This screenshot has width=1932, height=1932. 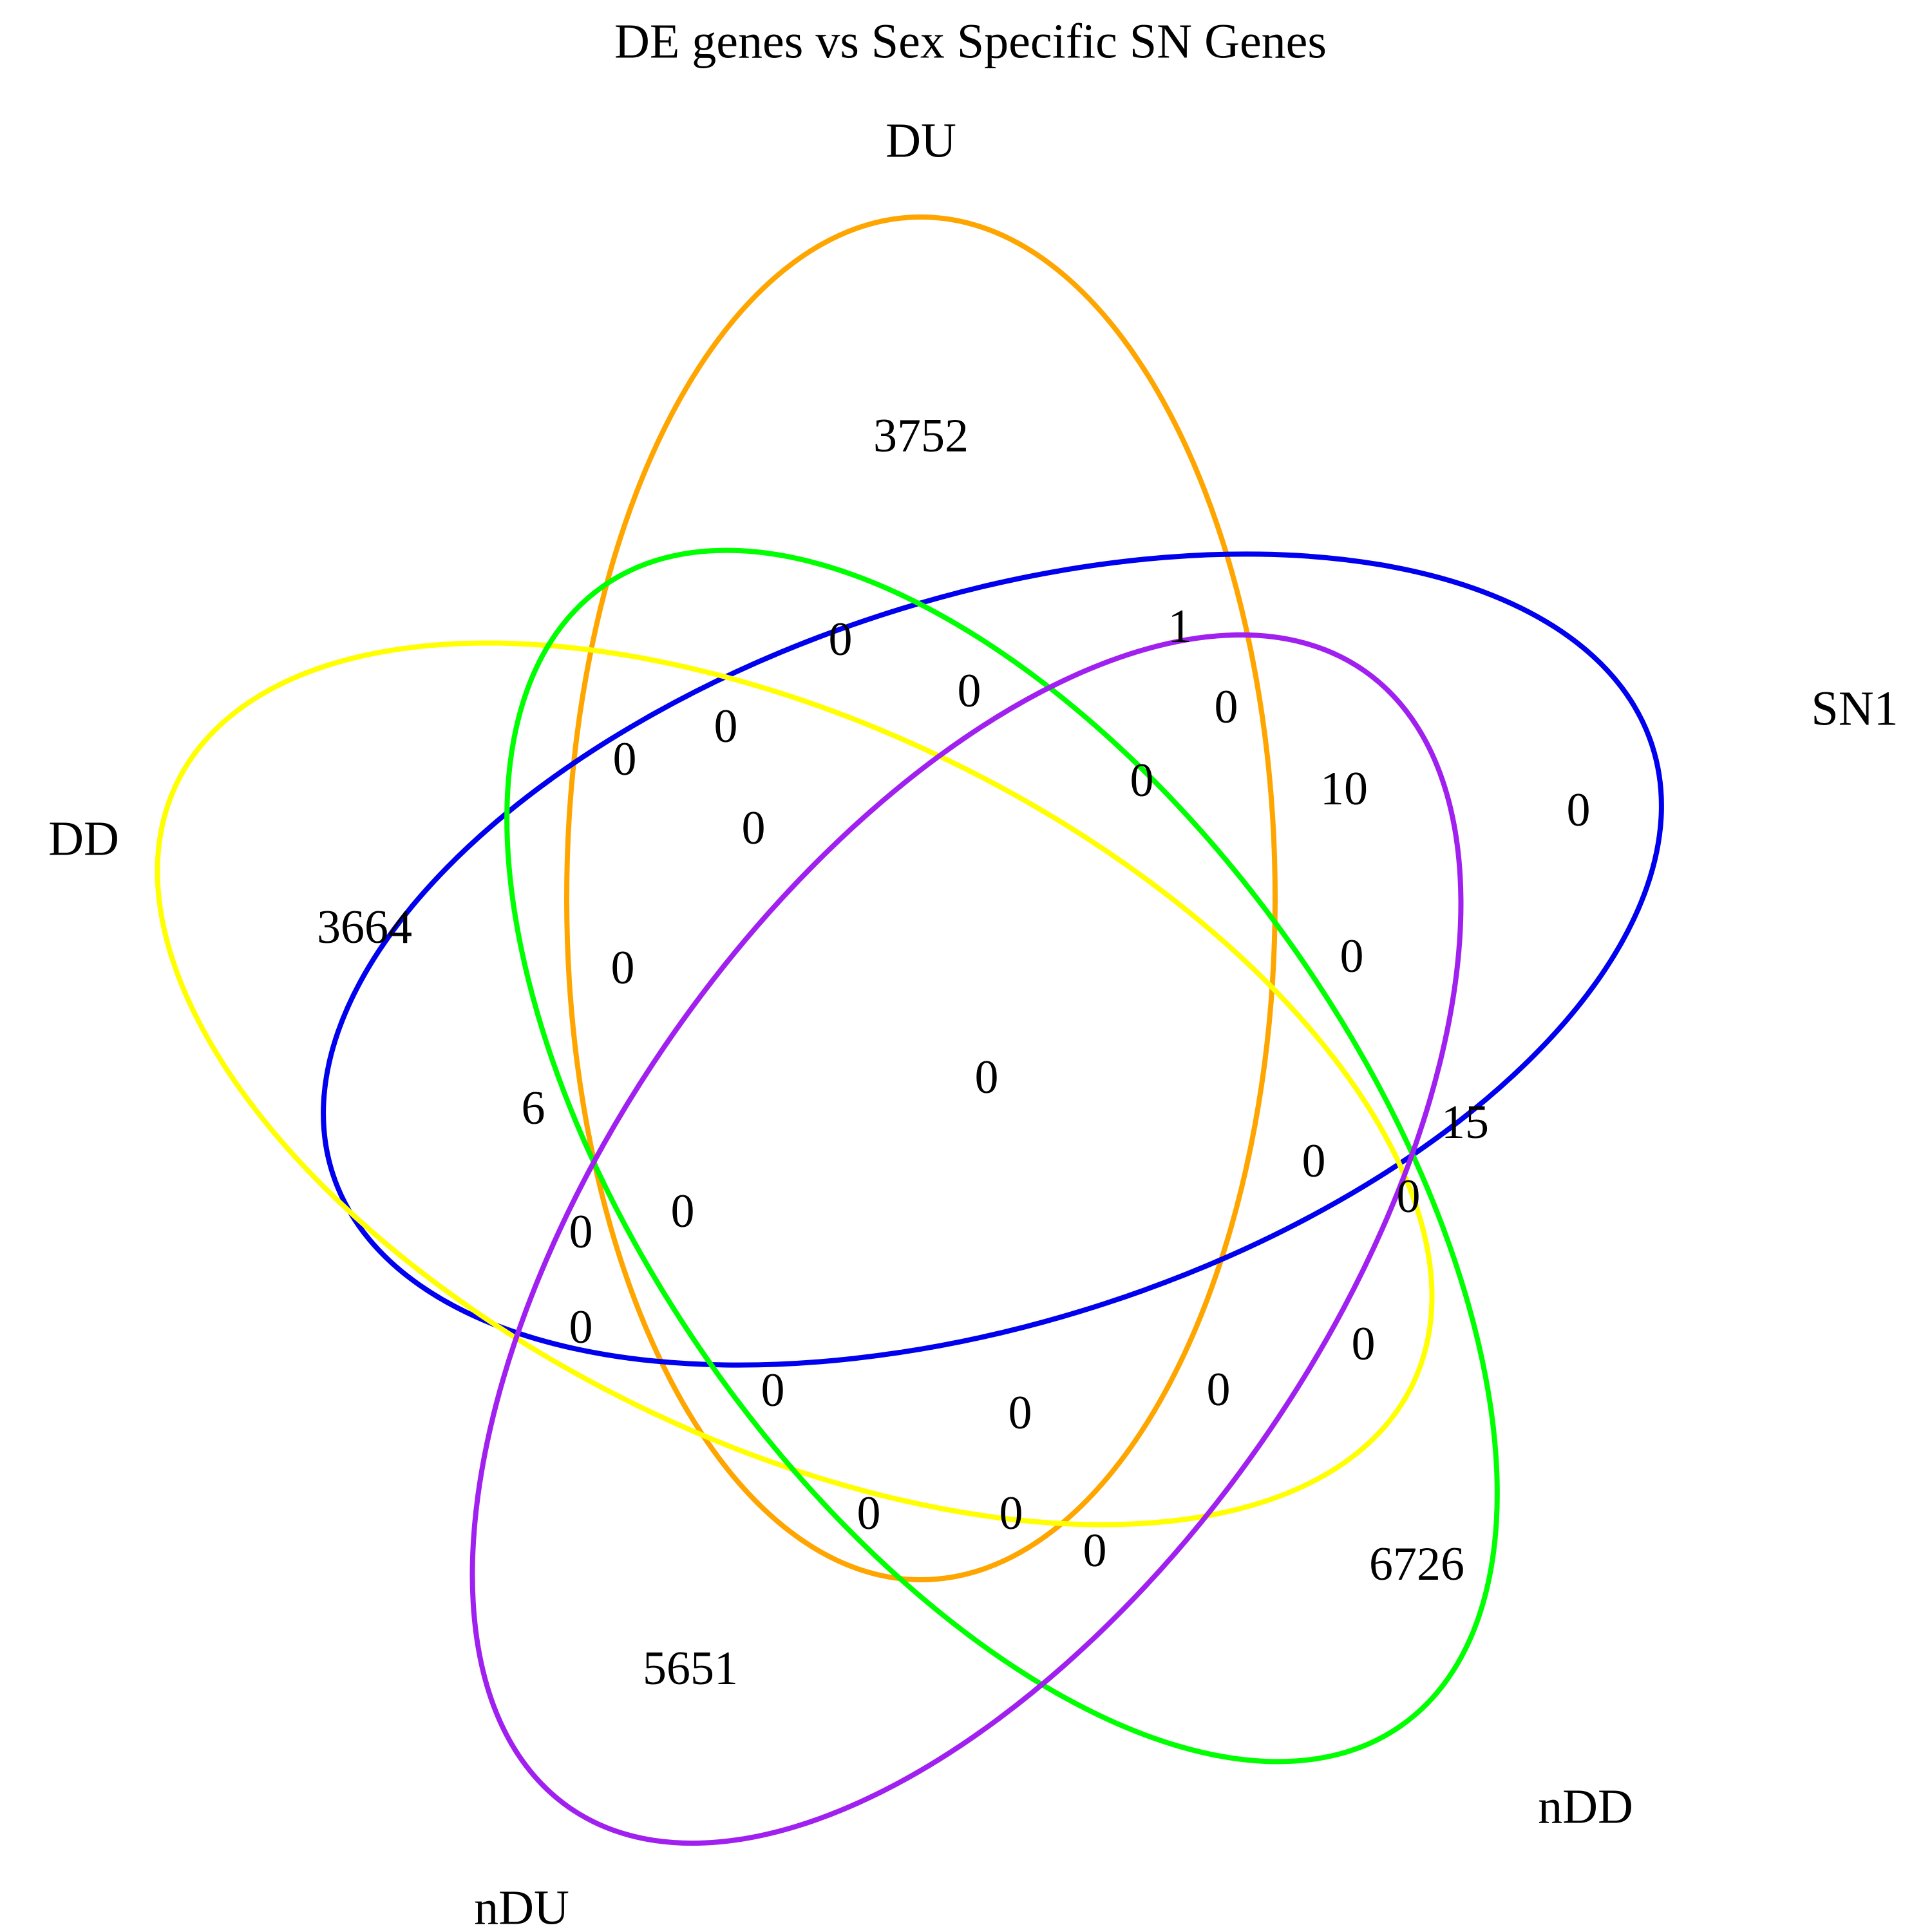 I want to click on region-count: 15, so click(x=1465, y=1123).